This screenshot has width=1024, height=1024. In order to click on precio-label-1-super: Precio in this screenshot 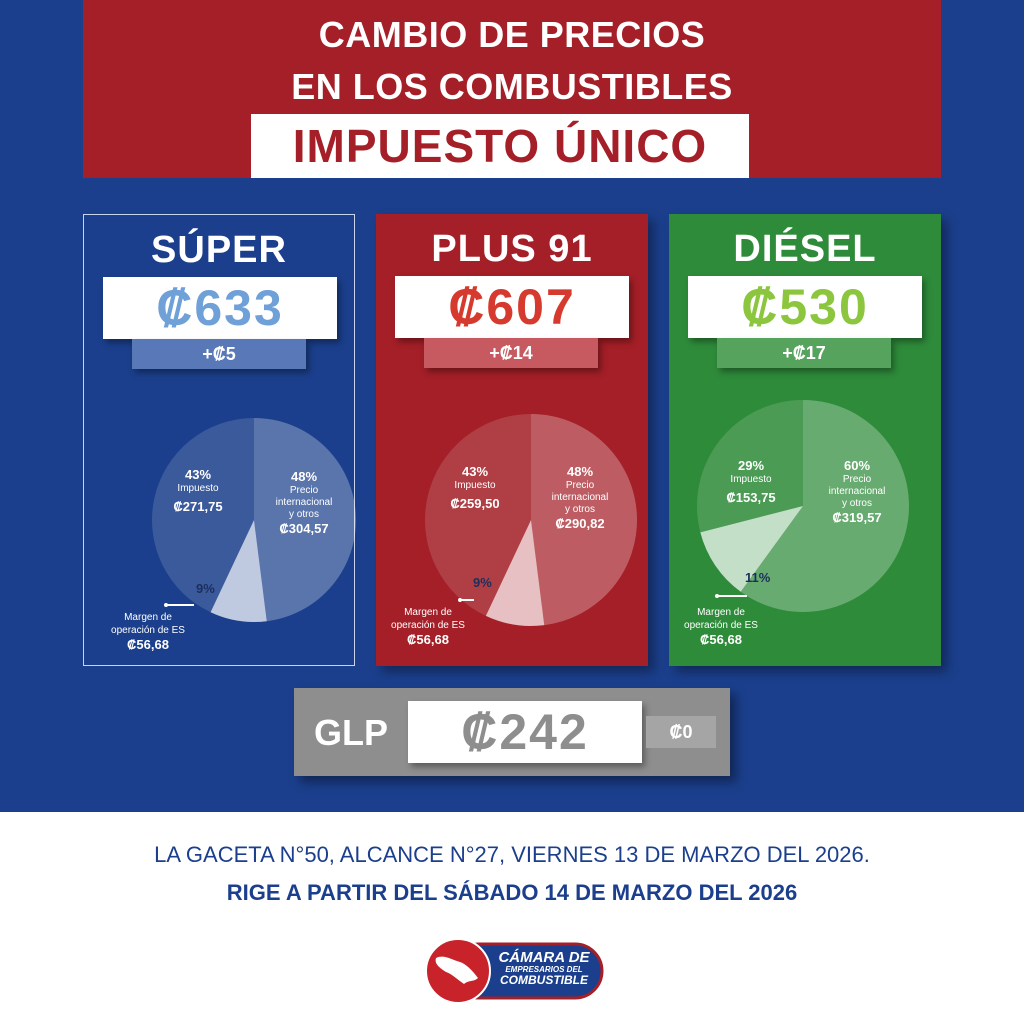, I will do `click(304, 490)`.